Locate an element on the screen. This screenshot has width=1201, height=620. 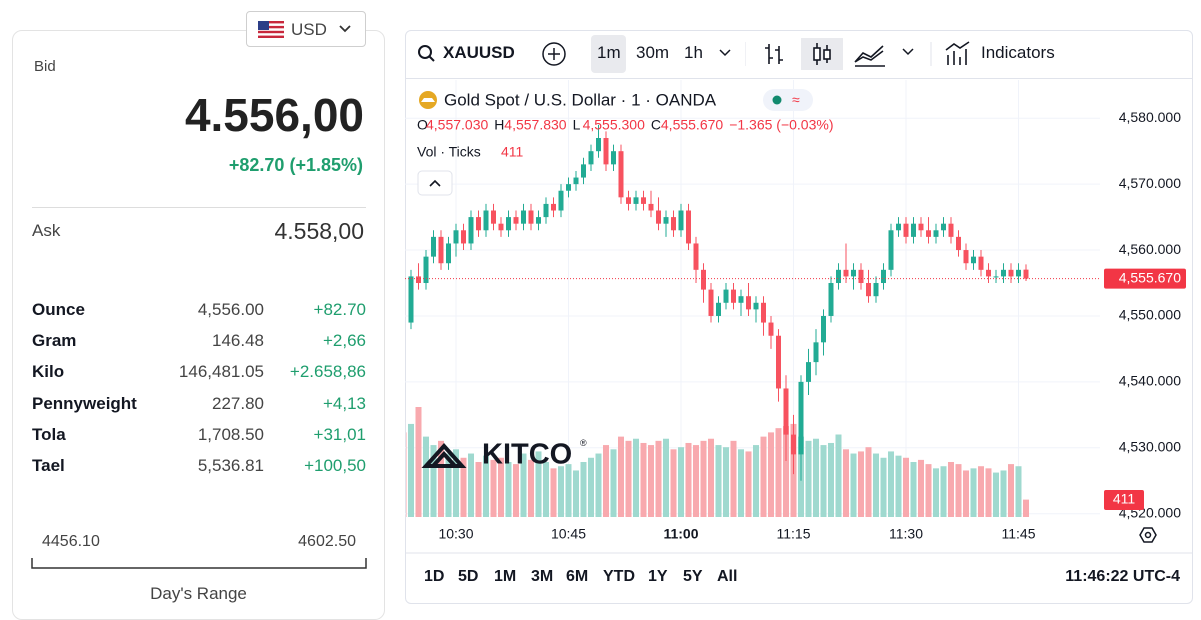
symbol: XAUUSD is located at coordinates (479, 52).